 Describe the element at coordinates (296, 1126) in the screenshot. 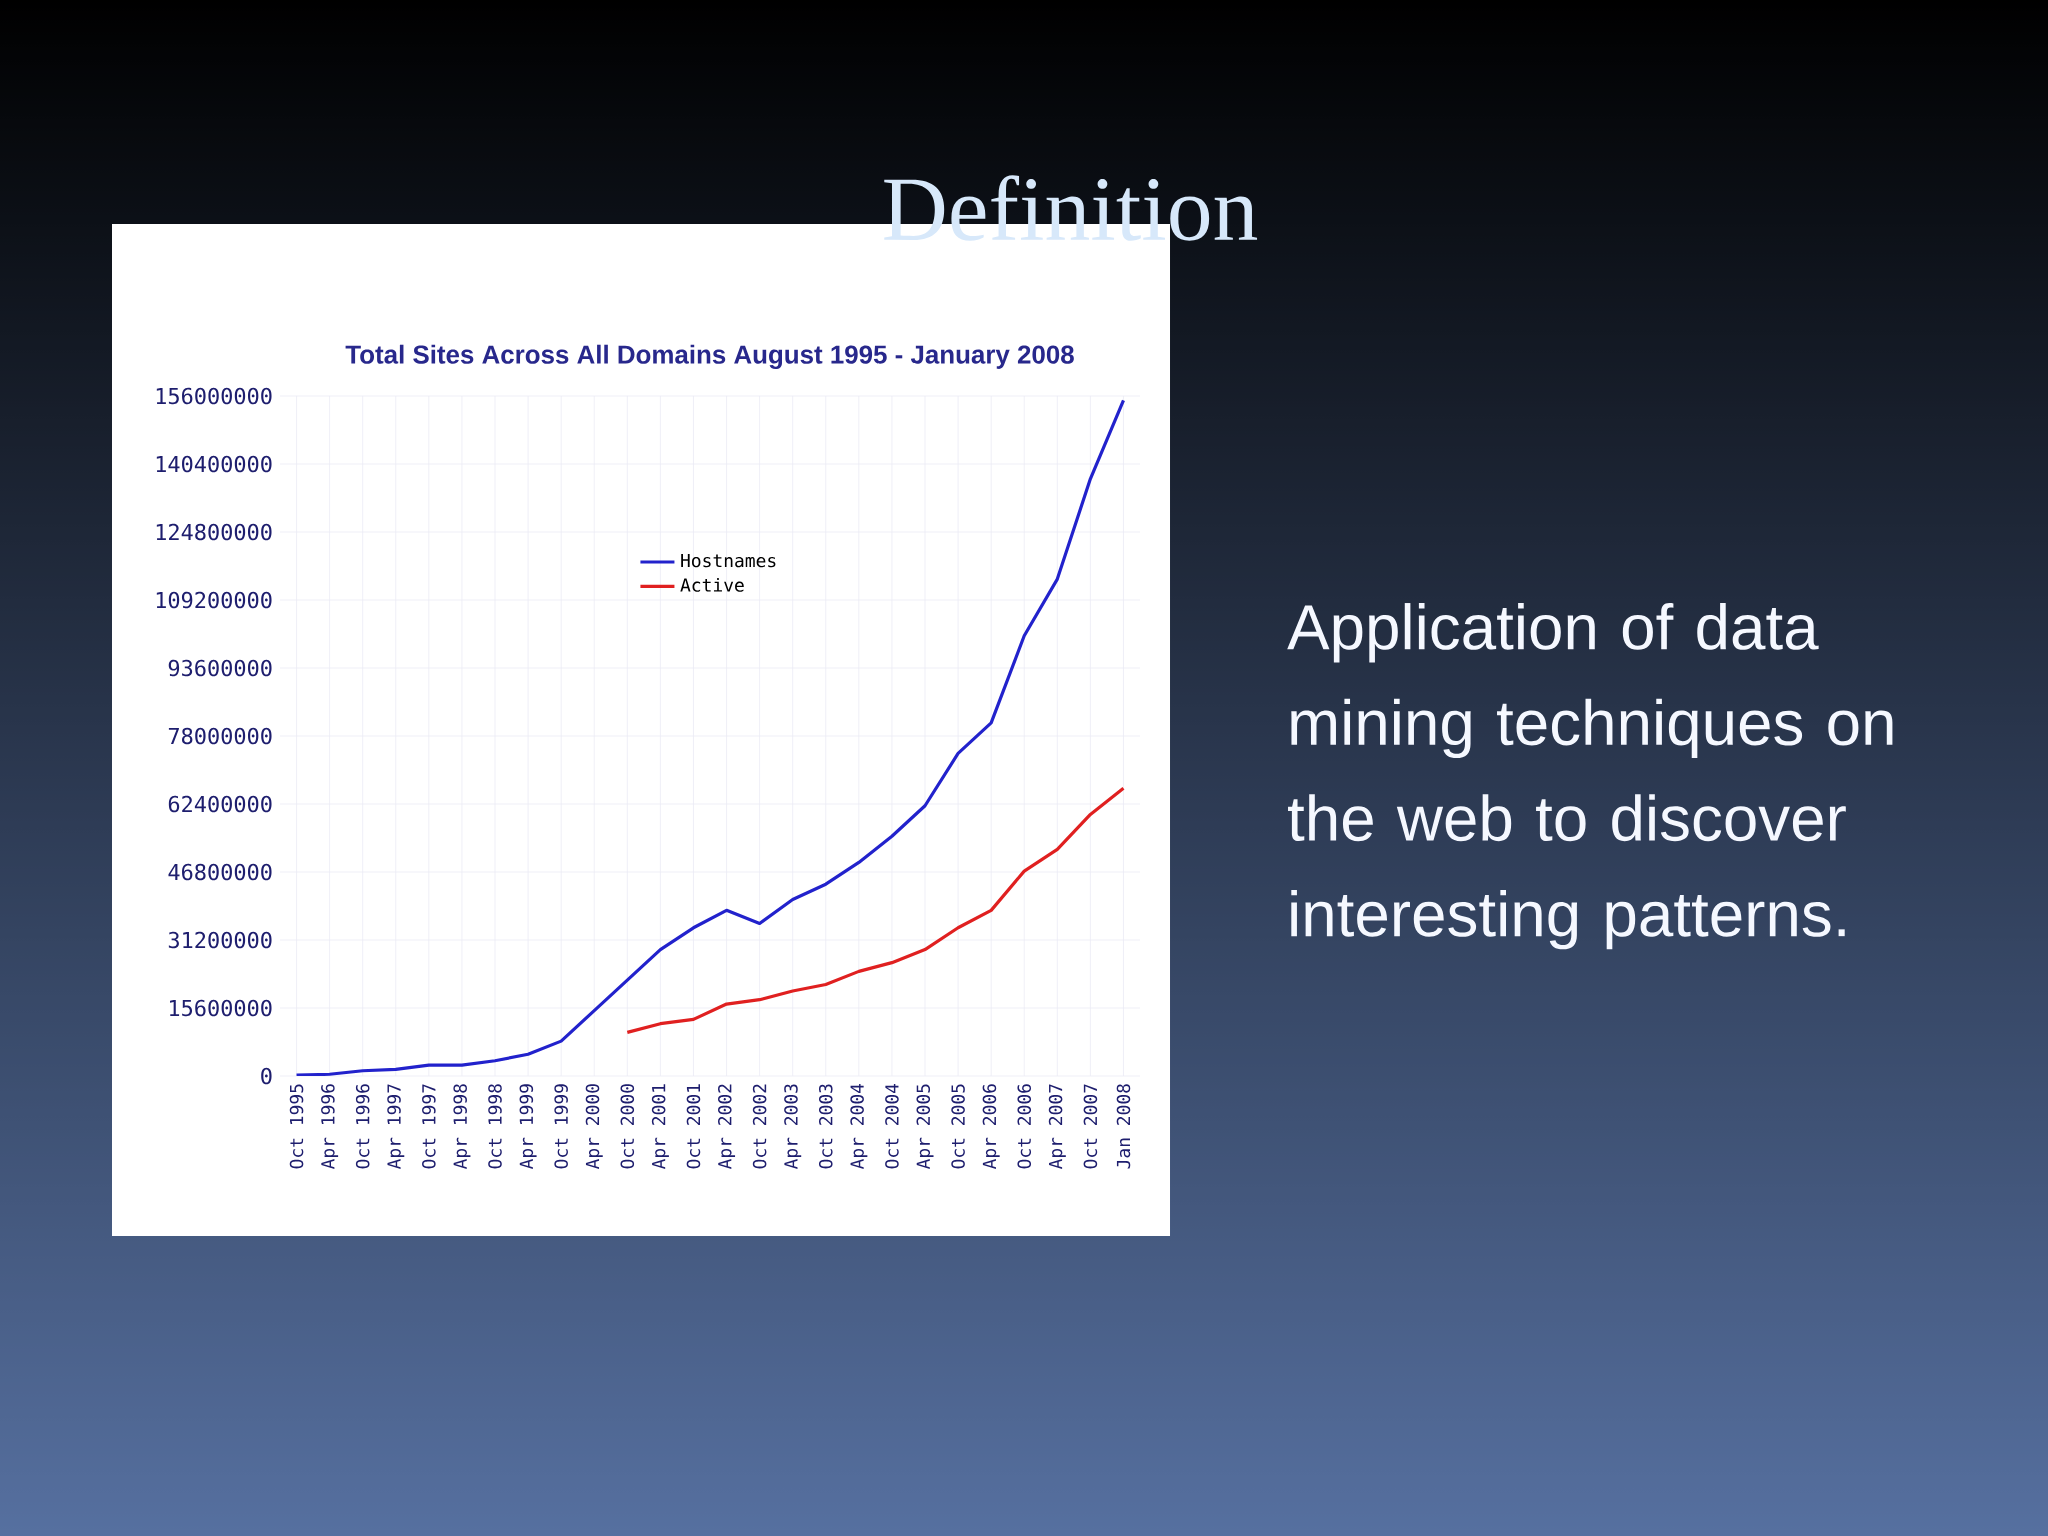

I see `x-tick-label: Oct 1995` at that location.